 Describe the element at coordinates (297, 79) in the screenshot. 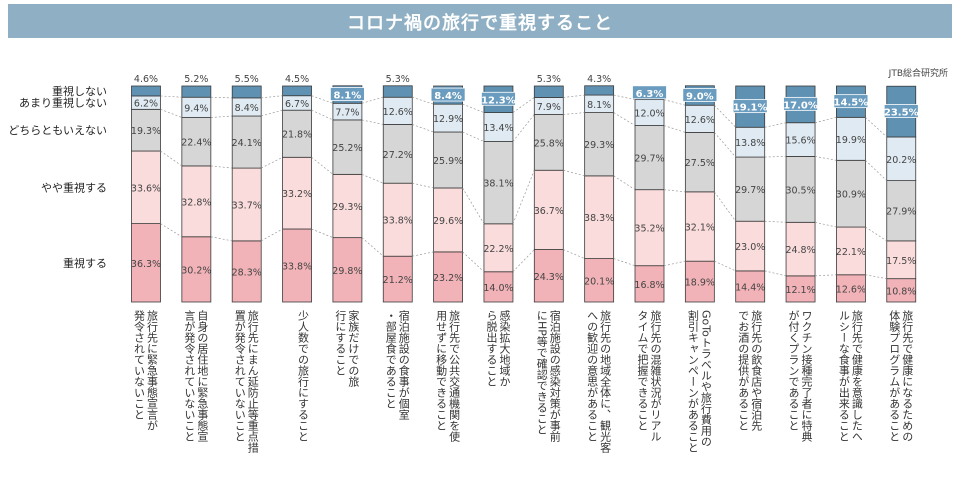

I see `data-label: 4.5%` at that location.